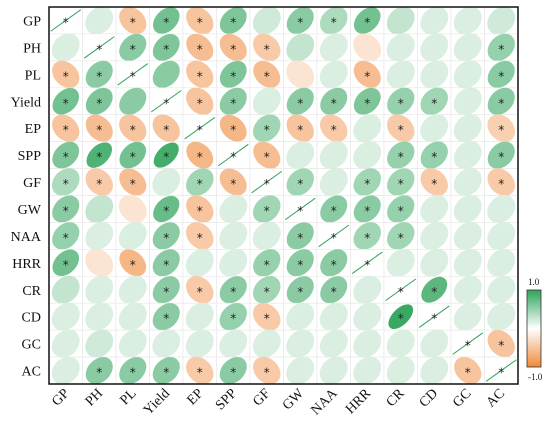 This screenshot has height=440, width=550. Describe the element at coordinates (400, 155) in the screenshot. I see `cell-SPP-CR: *` at that location.